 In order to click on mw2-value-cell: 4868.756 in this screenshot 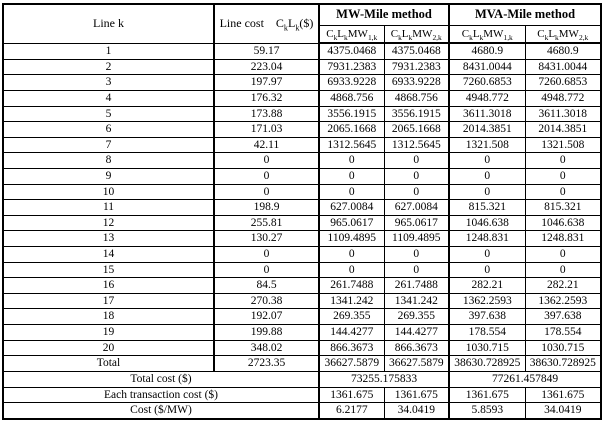, I will do `click(416, 98)`.